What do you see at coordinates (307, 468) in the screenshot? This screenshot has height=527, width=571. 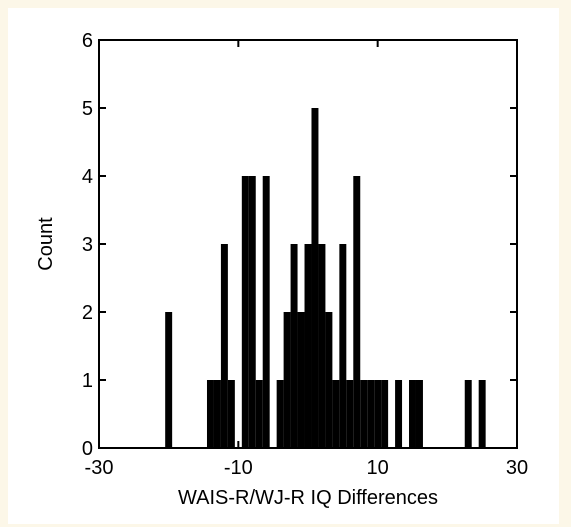 I see `x-tick-labels: -30 -10 10 30` at bounding box center [307, 468].